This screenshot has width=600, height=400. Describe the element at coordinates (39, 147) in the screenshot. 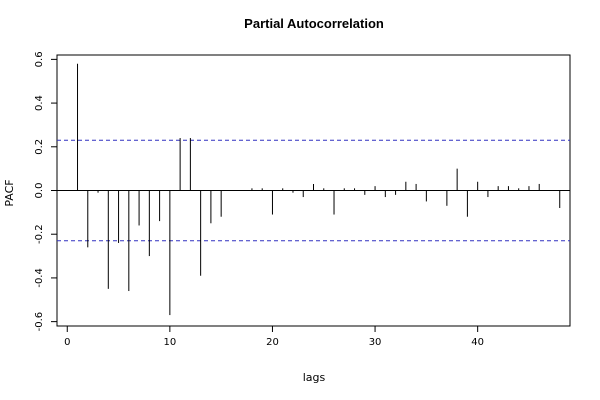

I see `y-tick-label: 0.2` at that location.